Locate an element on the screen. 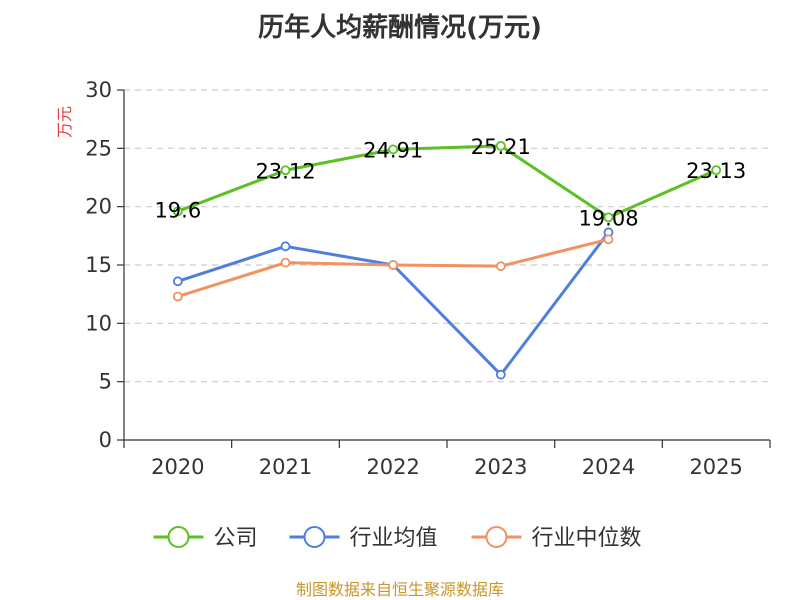  source-note: 制图数据来自恒生聚源数据库 is located at coordinates (400, 589).